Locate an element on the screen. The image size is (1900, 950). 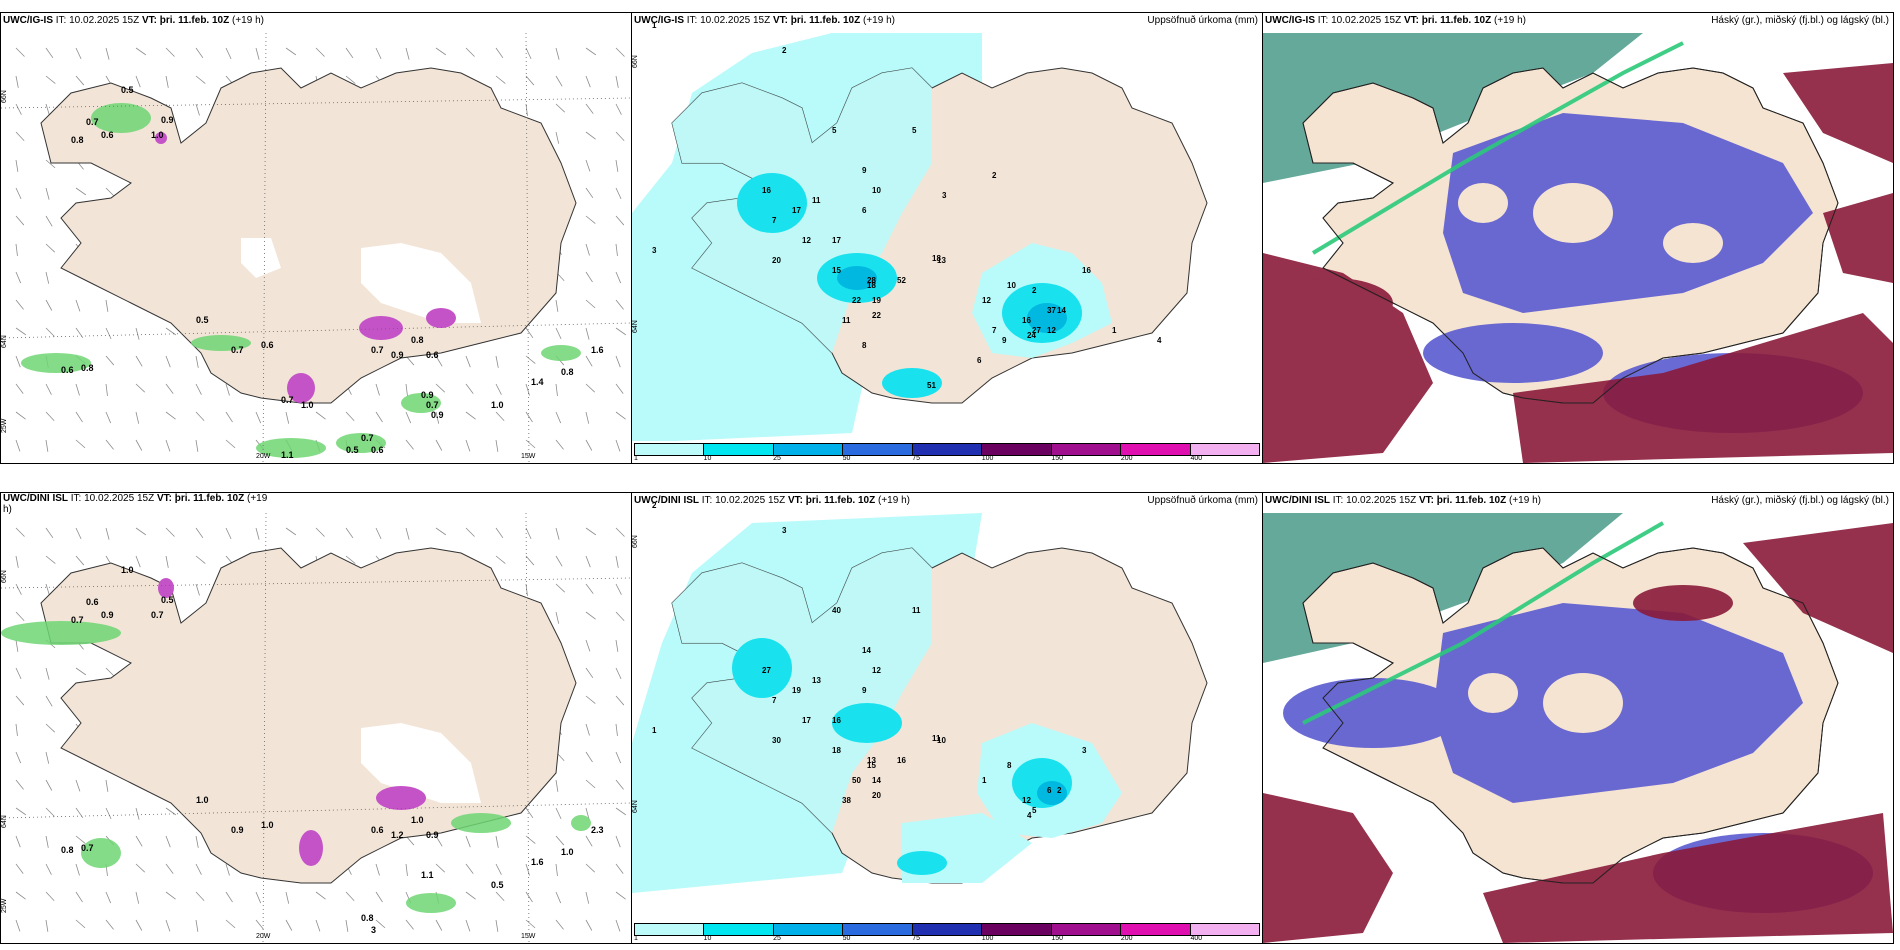
accum-value: 3 is located at coordinates (784, 530).